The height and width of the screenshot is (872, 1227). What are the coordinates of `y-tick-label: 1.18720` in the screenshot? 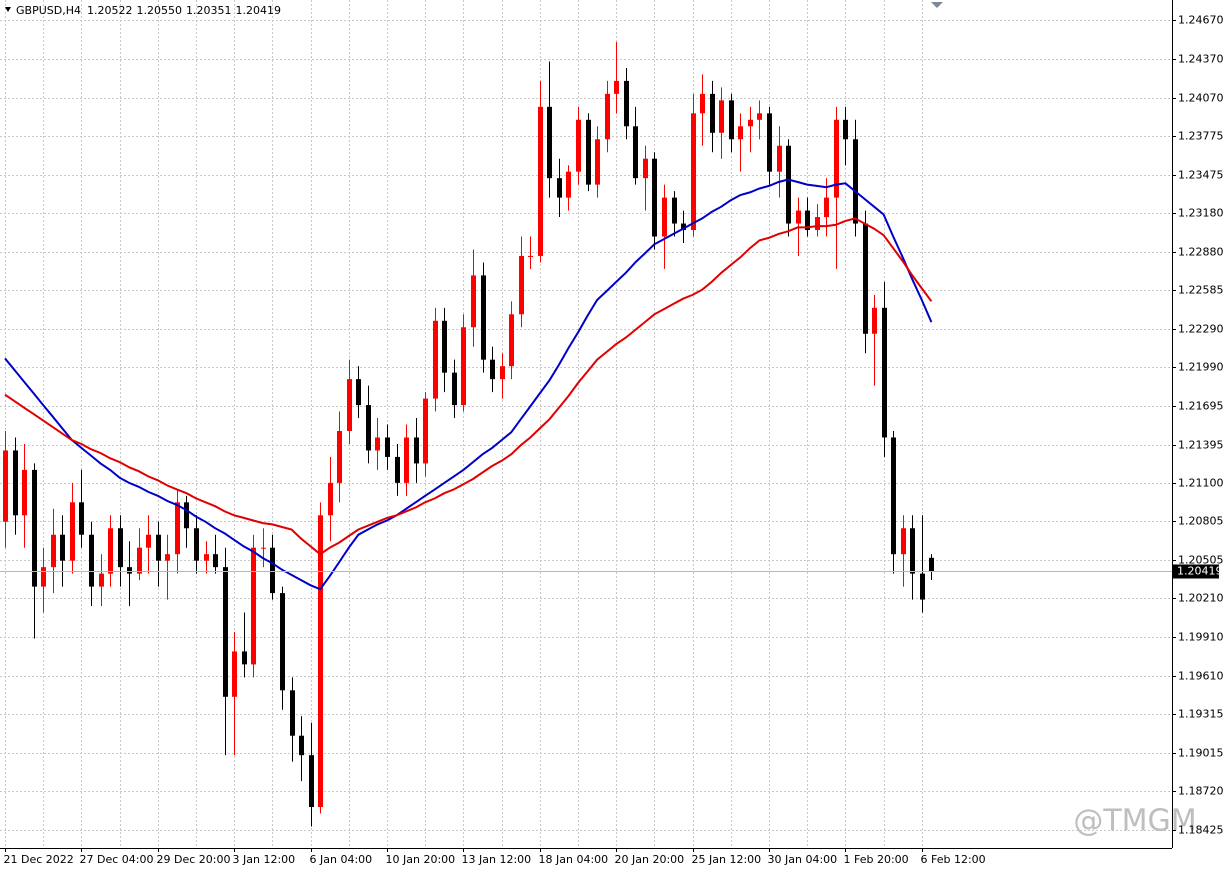 It's located at (1201, 791).